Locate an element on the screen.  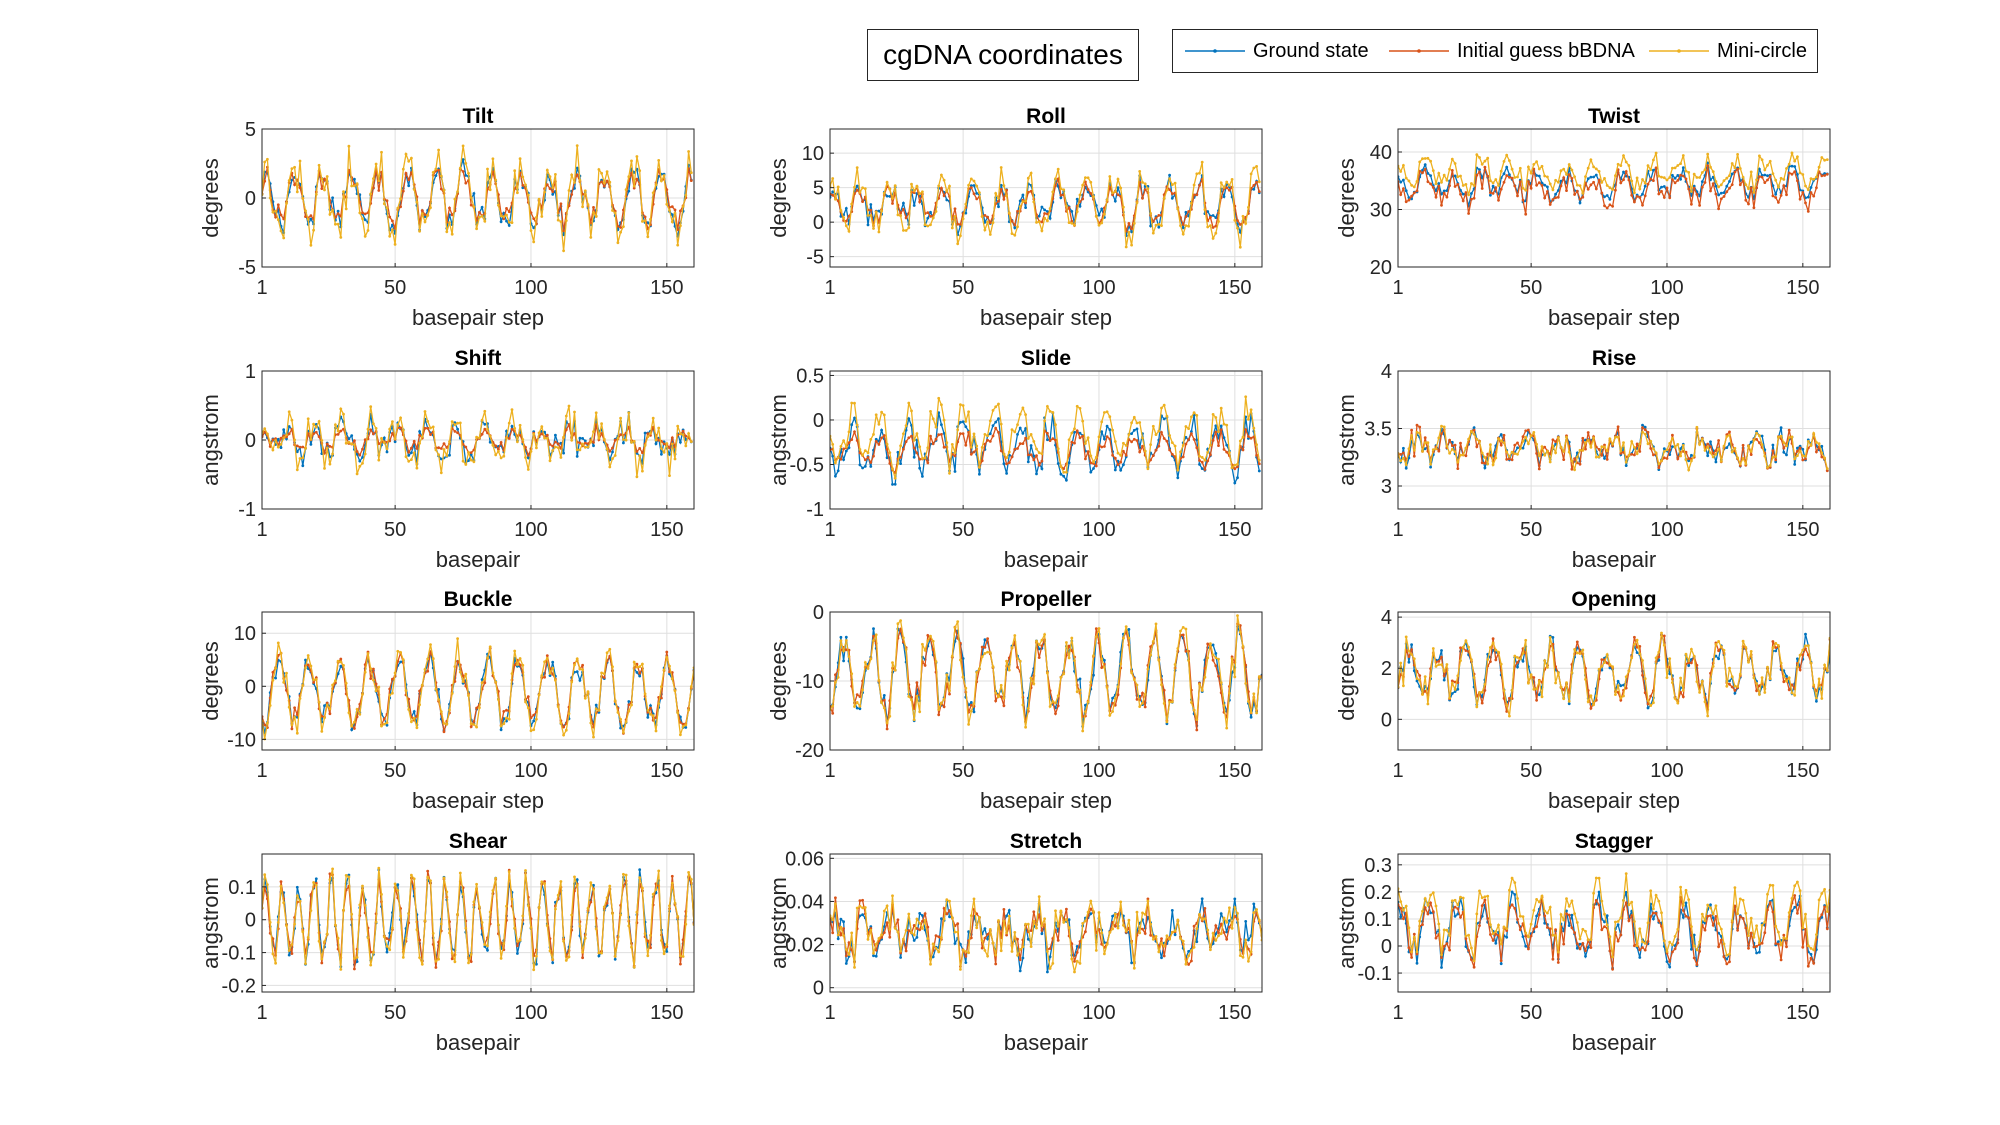
subplot-title-rise: Rise is located at coordinates (1614, 358).